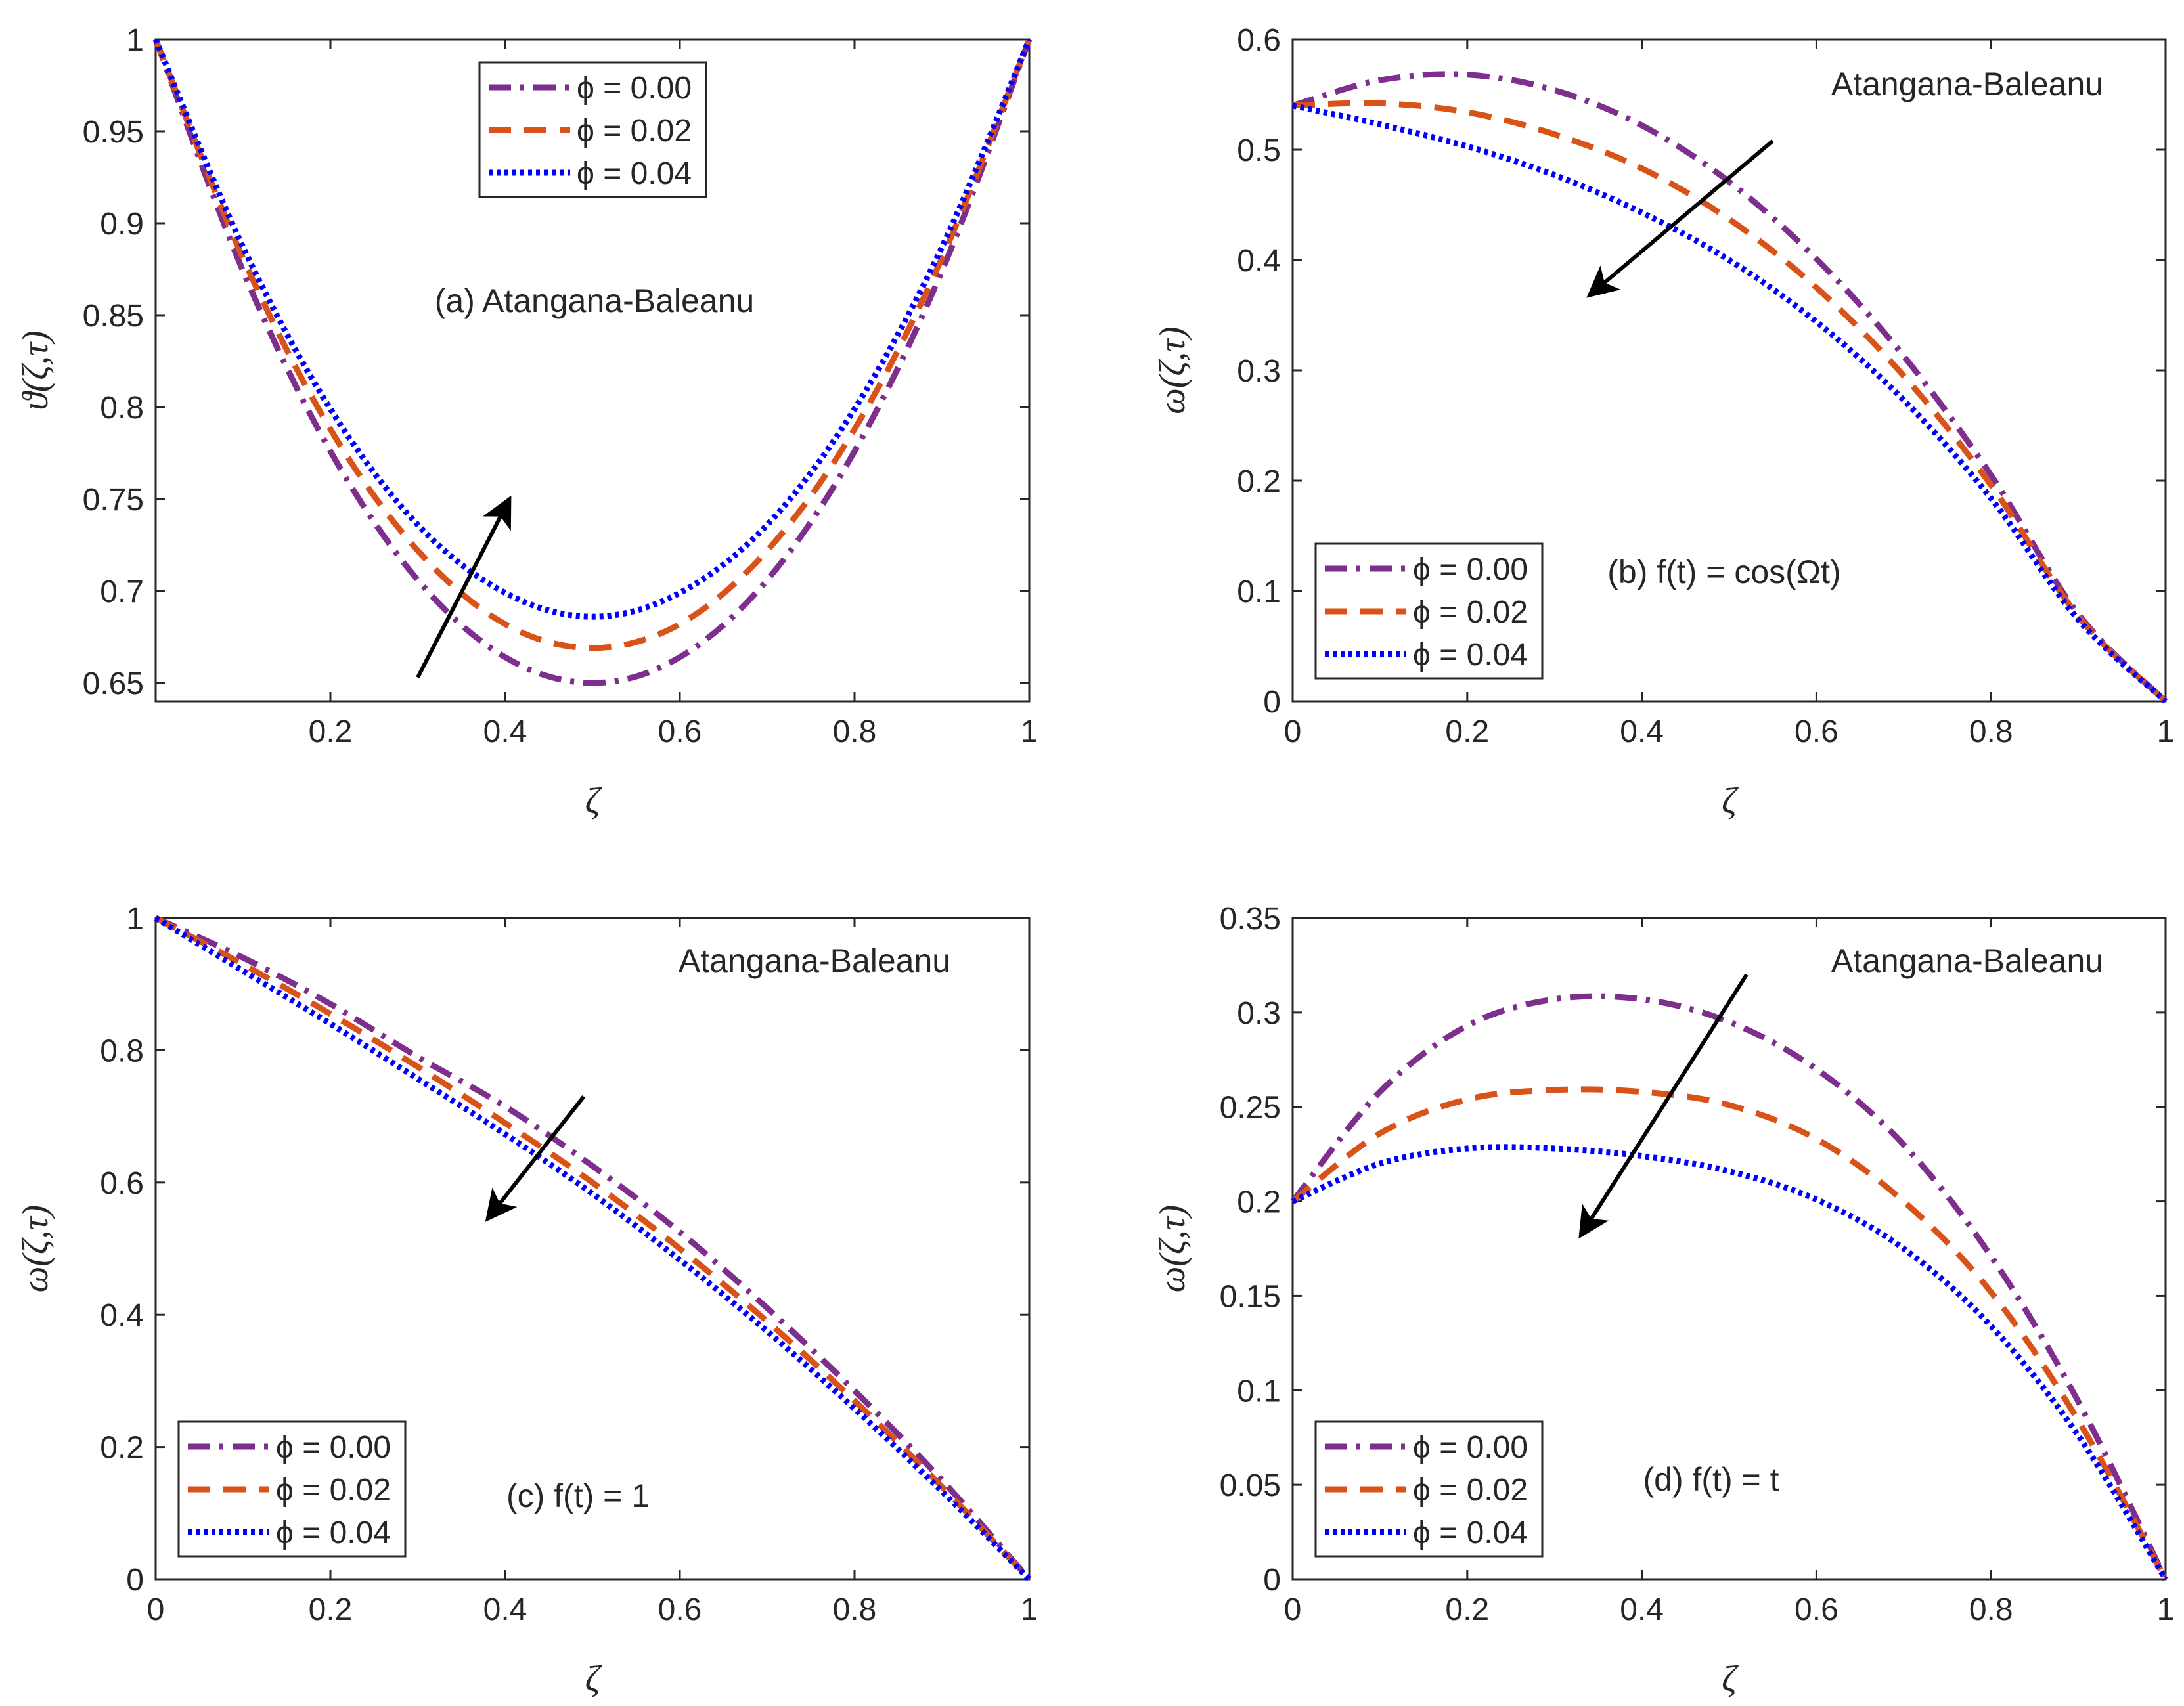  I want to click on panel-annotation: (a) Atangana-Baleanu, so click(594, 301).